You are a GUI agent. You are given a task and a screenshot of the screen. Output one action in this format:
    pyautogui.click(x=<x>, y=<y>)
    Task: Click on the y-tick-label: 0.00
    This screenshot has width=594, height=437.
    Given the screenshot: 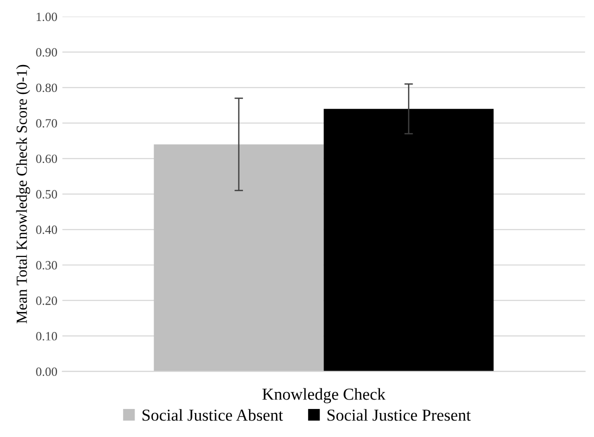 What is the action you would take?
    pyautogui.click(x=47, y=371)
    